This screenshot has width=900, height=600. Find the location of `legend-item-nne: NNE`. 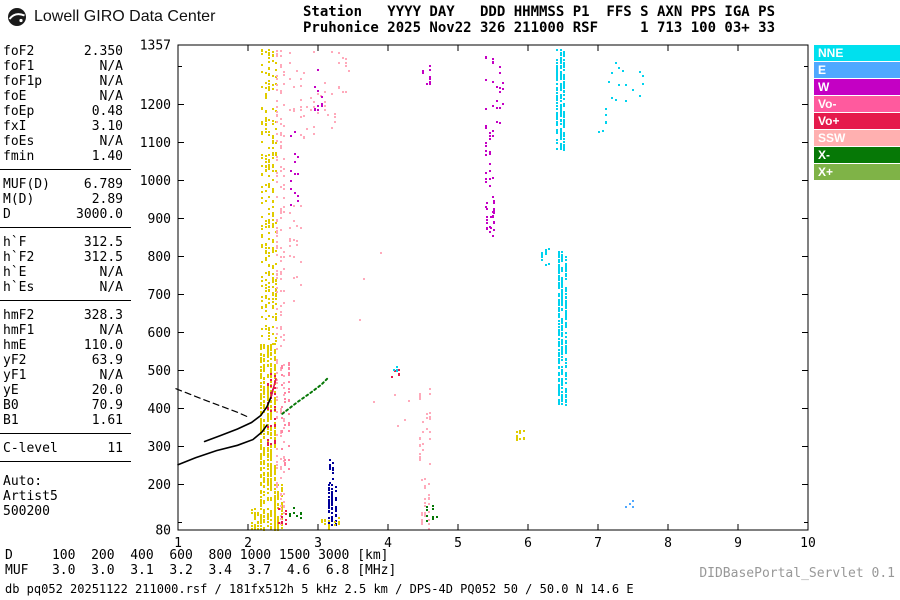

legend-item-nne: NNE is located at coordinates (857, 53).